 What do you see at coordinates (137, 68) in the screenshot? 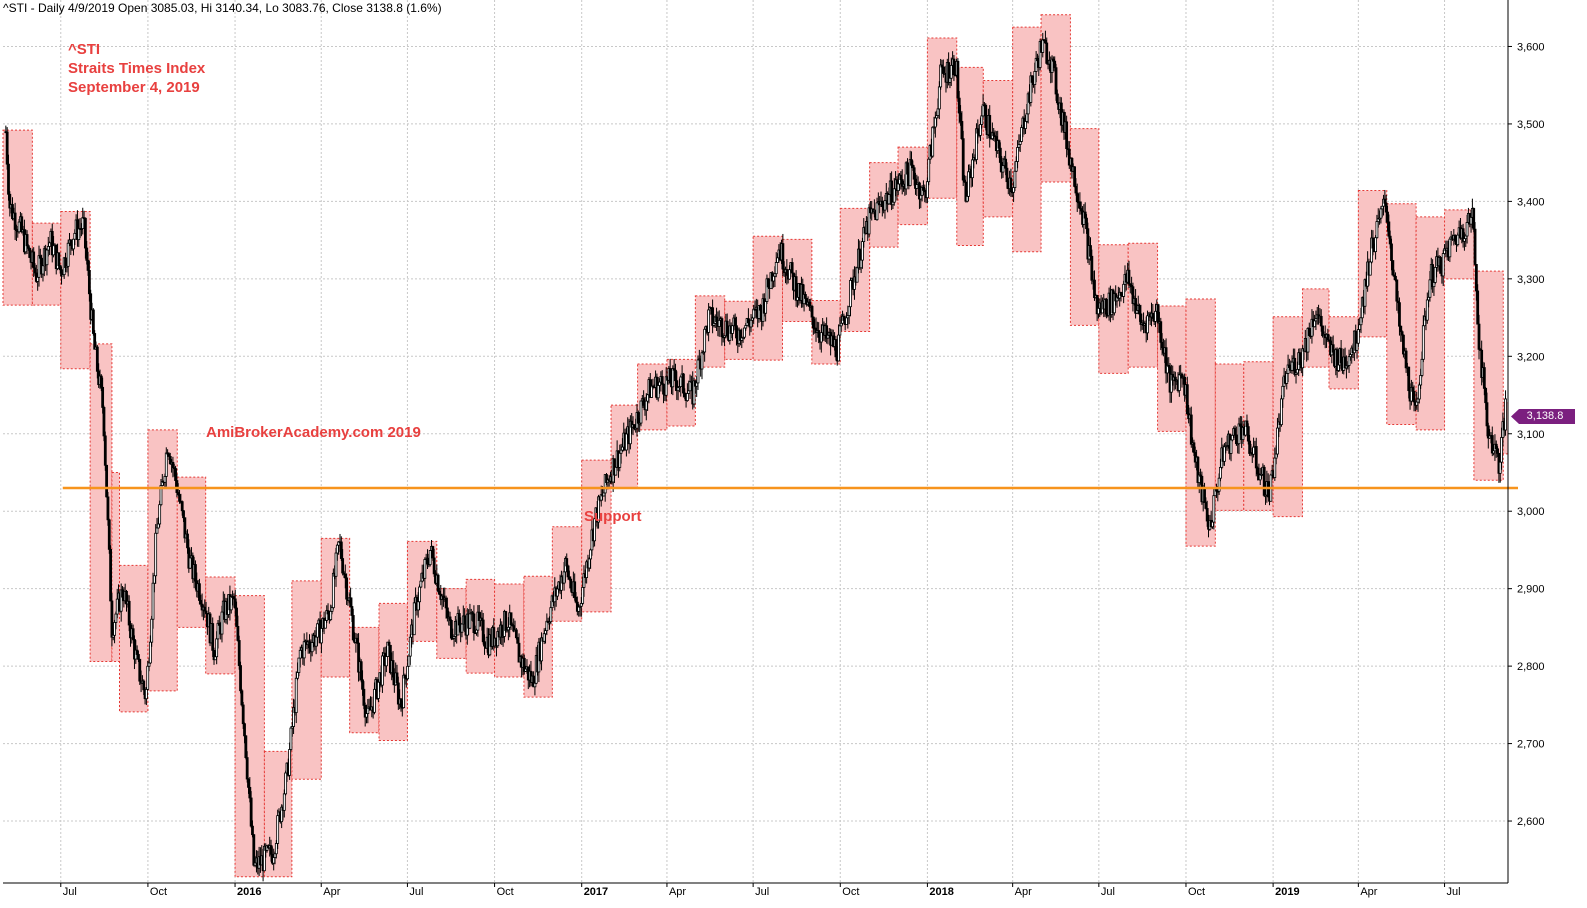
I see `index-name-label: Straits Times Index` at bounding box center [137, 68].